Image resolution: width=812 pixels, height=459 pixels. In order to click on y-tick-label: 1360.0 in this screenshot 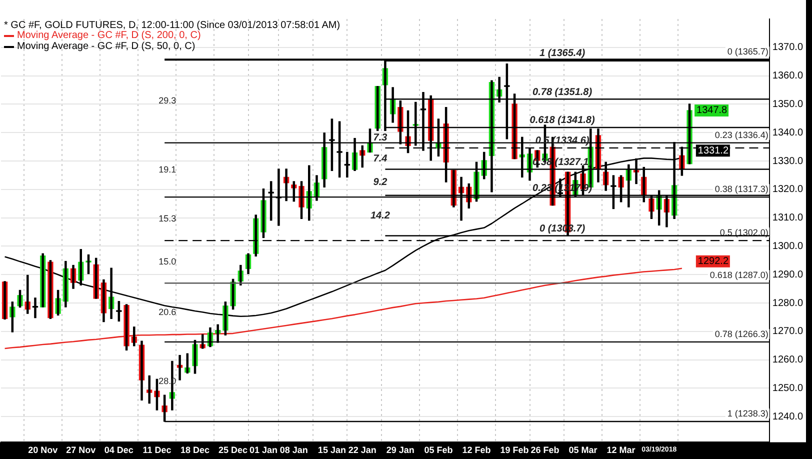, I will do `click(788, 76)`.